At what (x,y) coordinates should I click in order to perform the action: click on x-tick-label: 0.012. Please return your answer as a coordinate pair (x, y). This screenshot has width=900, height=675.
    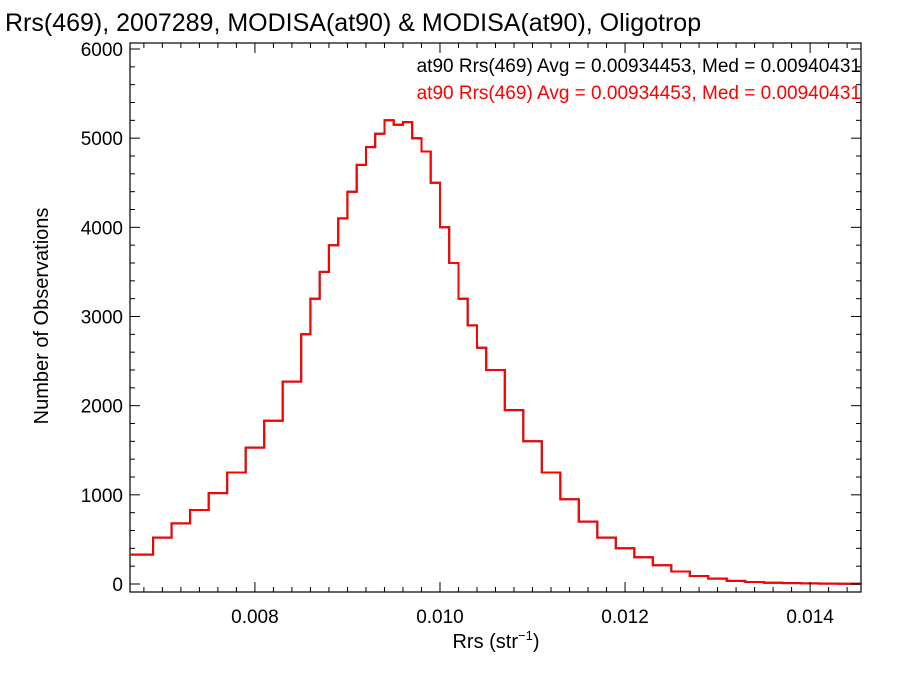
    Looking at the image, I should click on (625, 617).